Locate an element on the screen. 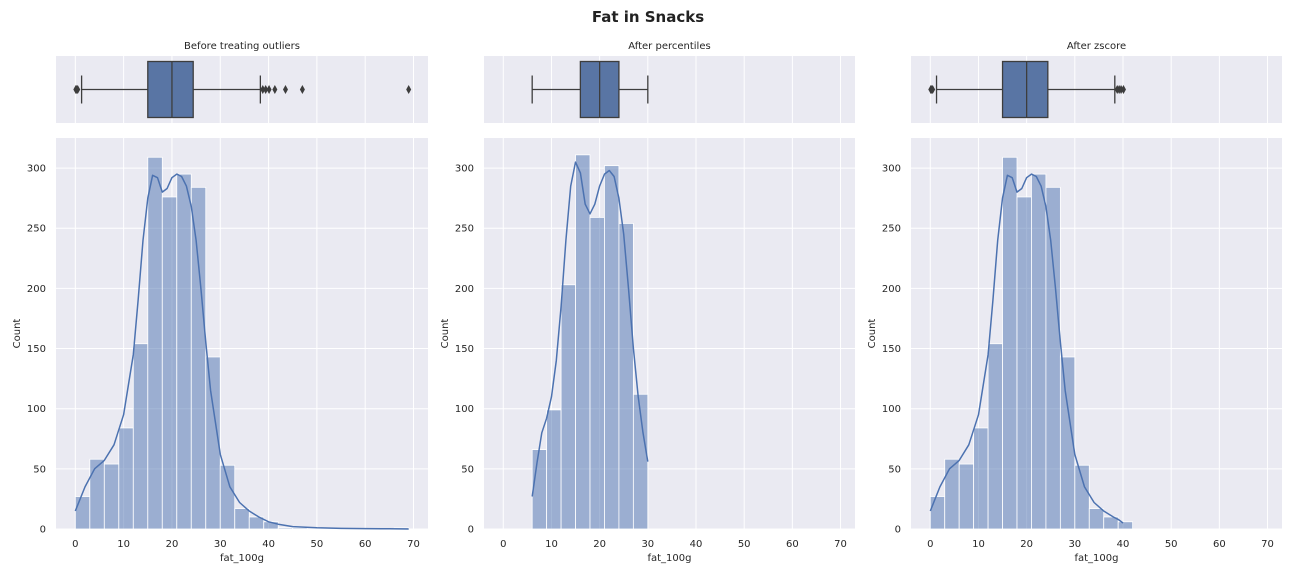 Image resolution: width=1296 pixels, height=576 pixels. y-tick-label: 250 is located at coordinates (464, 229).